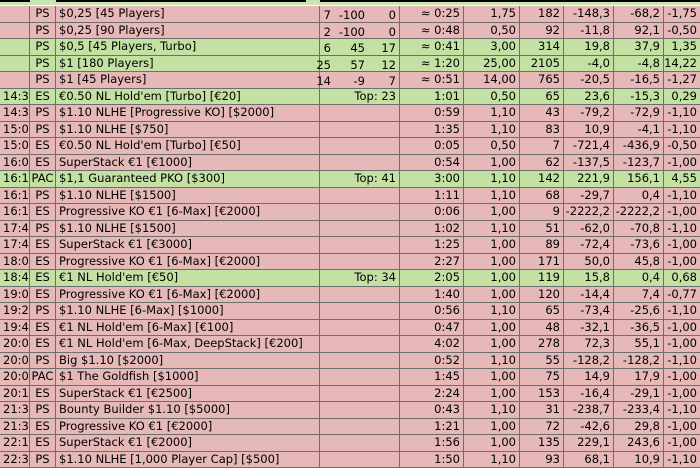 This screenshot has width=700, height=469. Describe the element at coordinates (542, 443) in the screenshot. I see `players-cell: 135` at that location.